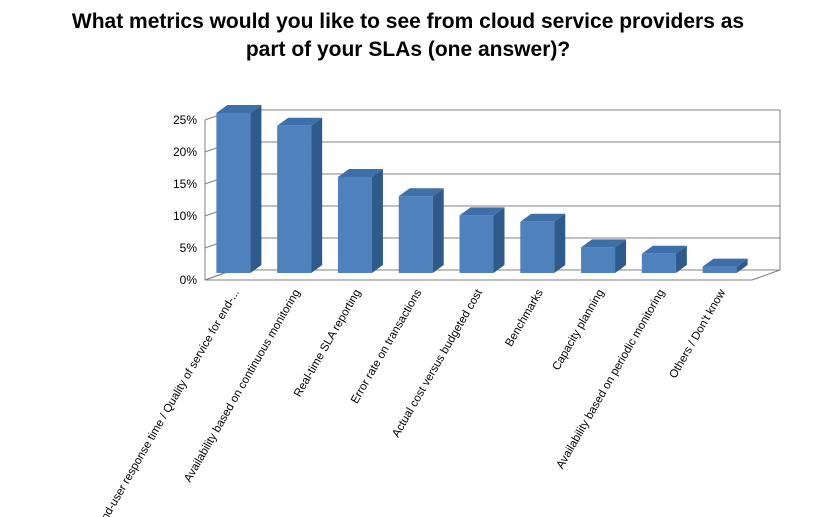 This screenshot has height=517, width=816. What do you see at coordinates (185, 184) in the screenshot?
I see `y-tick-label: 15%` at bounding box center [185, 184].